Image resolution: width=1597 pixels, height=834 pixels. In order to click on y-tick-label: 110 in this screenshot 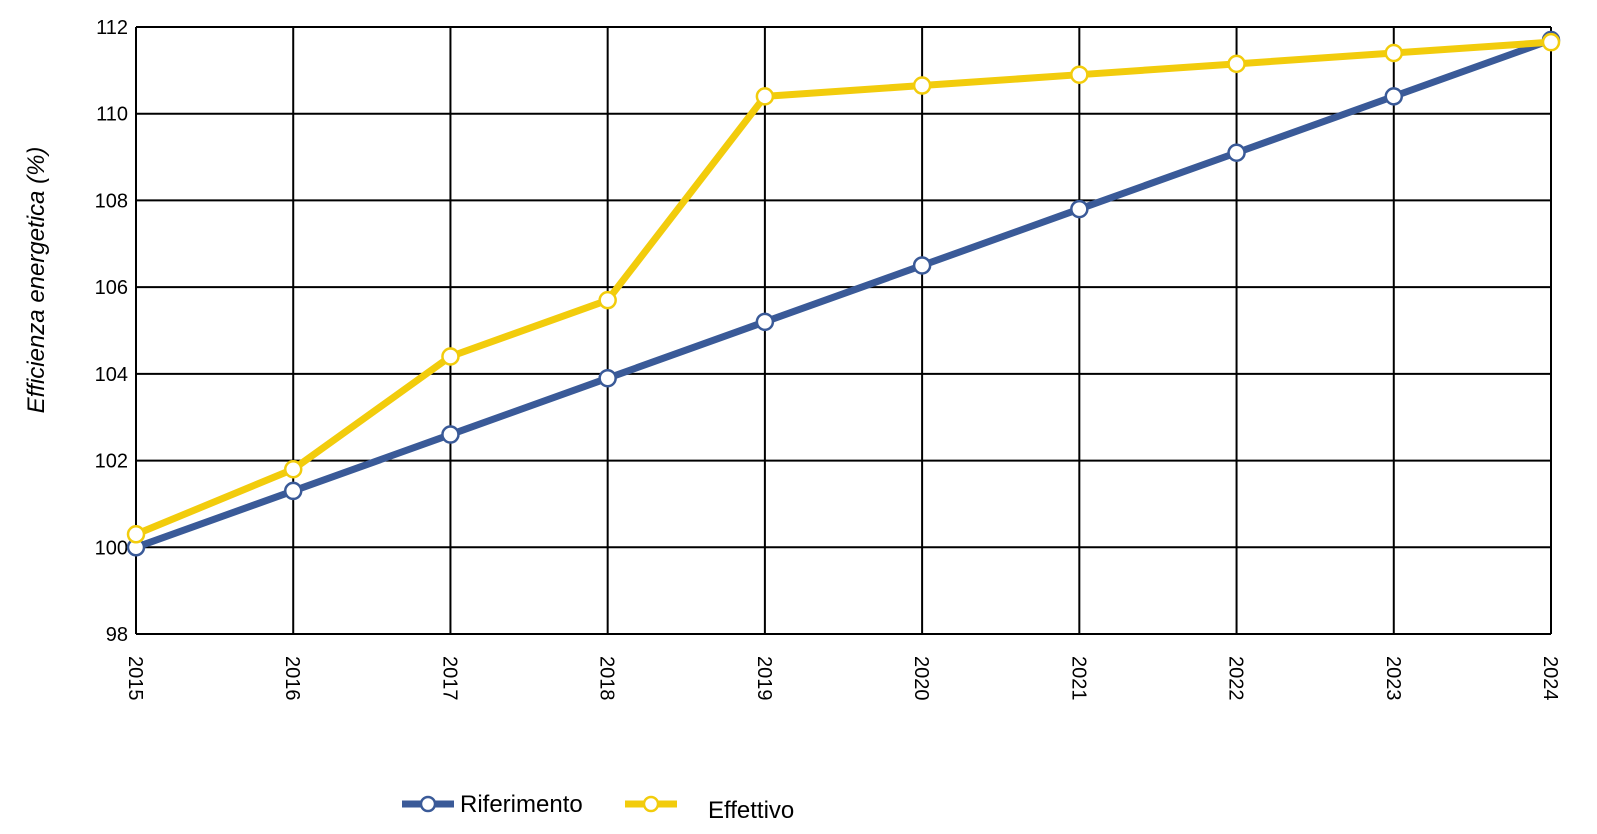, I will do `click(112, 115)`.